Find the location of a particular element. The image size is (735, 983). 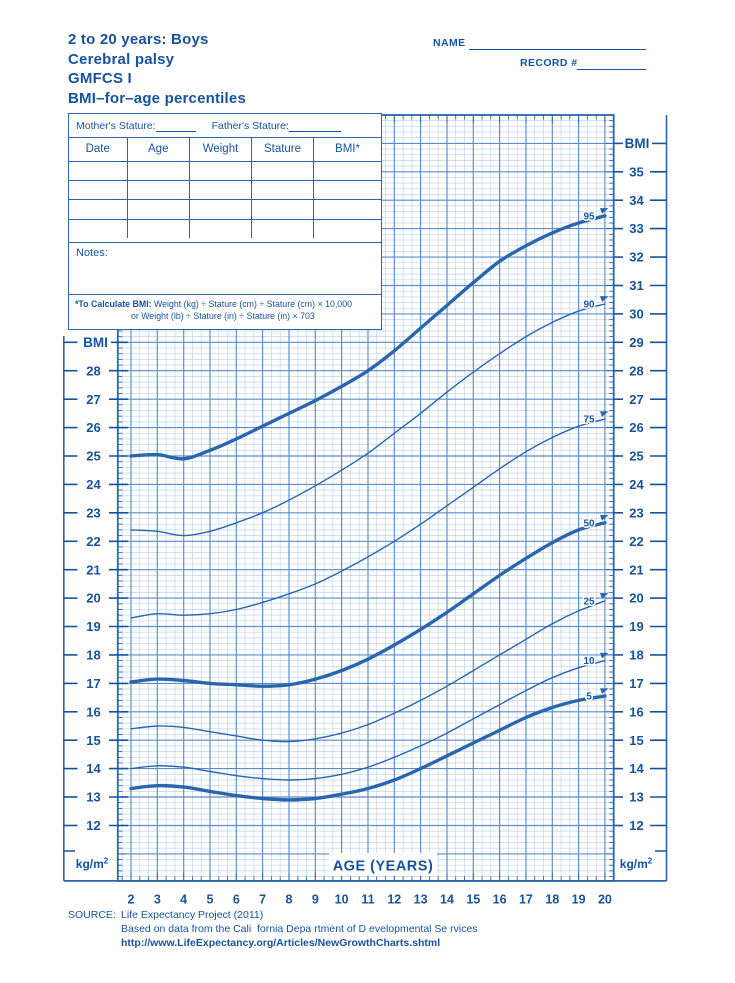

table-header-bmi: BMI* is located at coordinates (347, 150).